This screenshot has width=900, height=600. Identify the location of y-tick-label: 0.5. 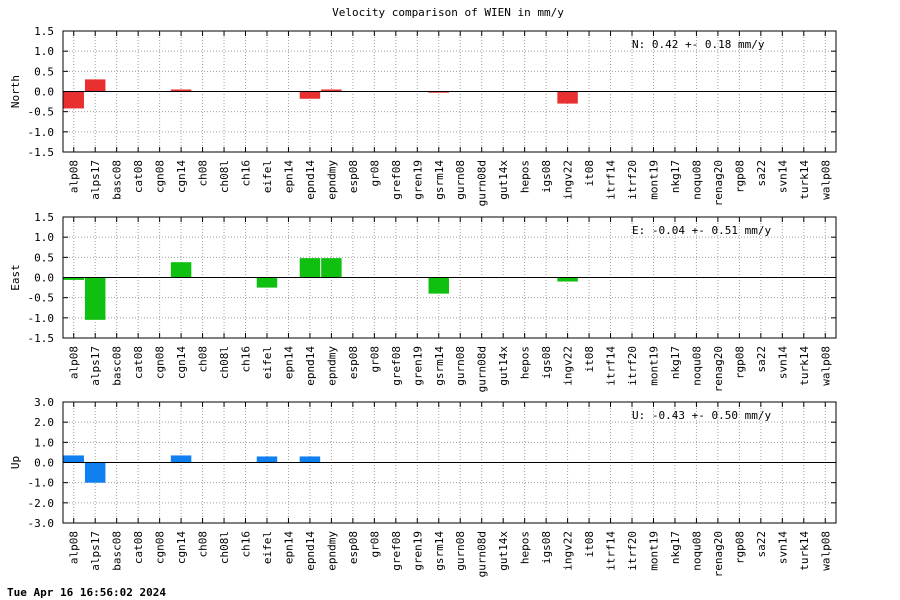
(44, 71).